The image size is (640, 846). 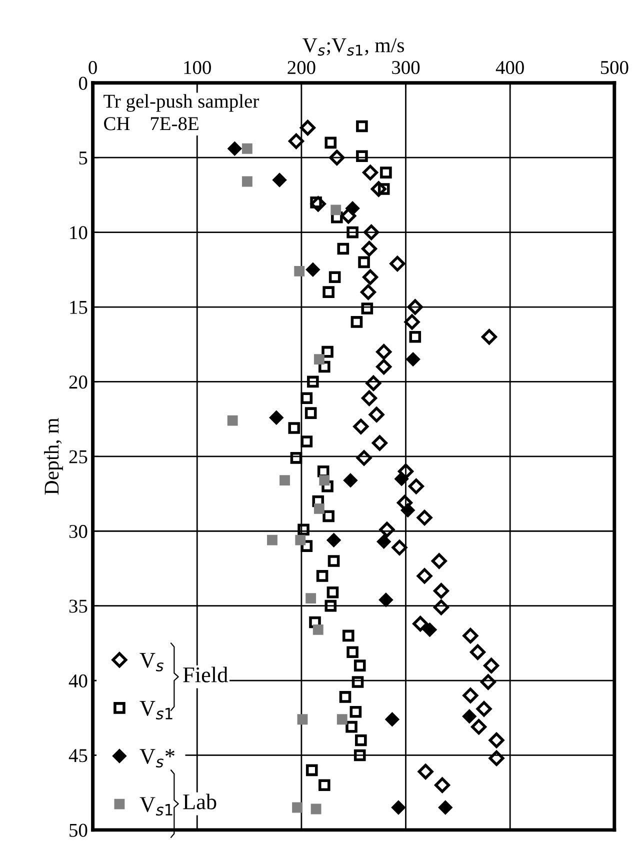 I want to click on y-tick-label: 5, so click(x=83, y=158).